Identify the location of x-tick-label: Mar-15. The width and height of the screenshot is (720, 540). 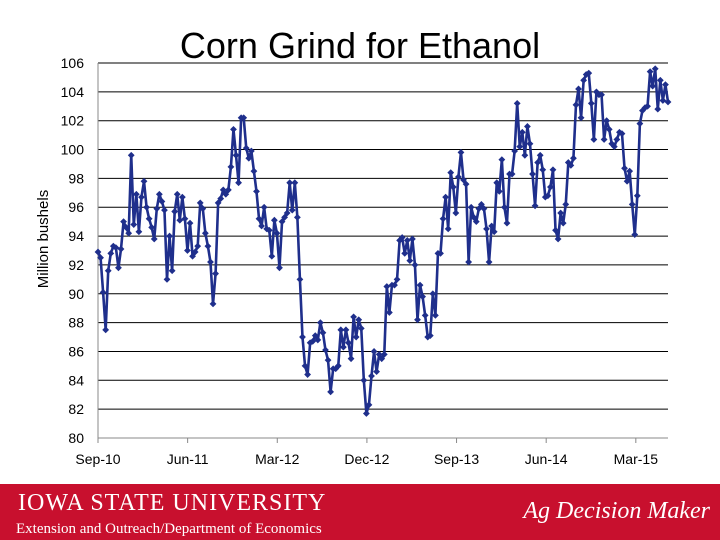
(636, 459).